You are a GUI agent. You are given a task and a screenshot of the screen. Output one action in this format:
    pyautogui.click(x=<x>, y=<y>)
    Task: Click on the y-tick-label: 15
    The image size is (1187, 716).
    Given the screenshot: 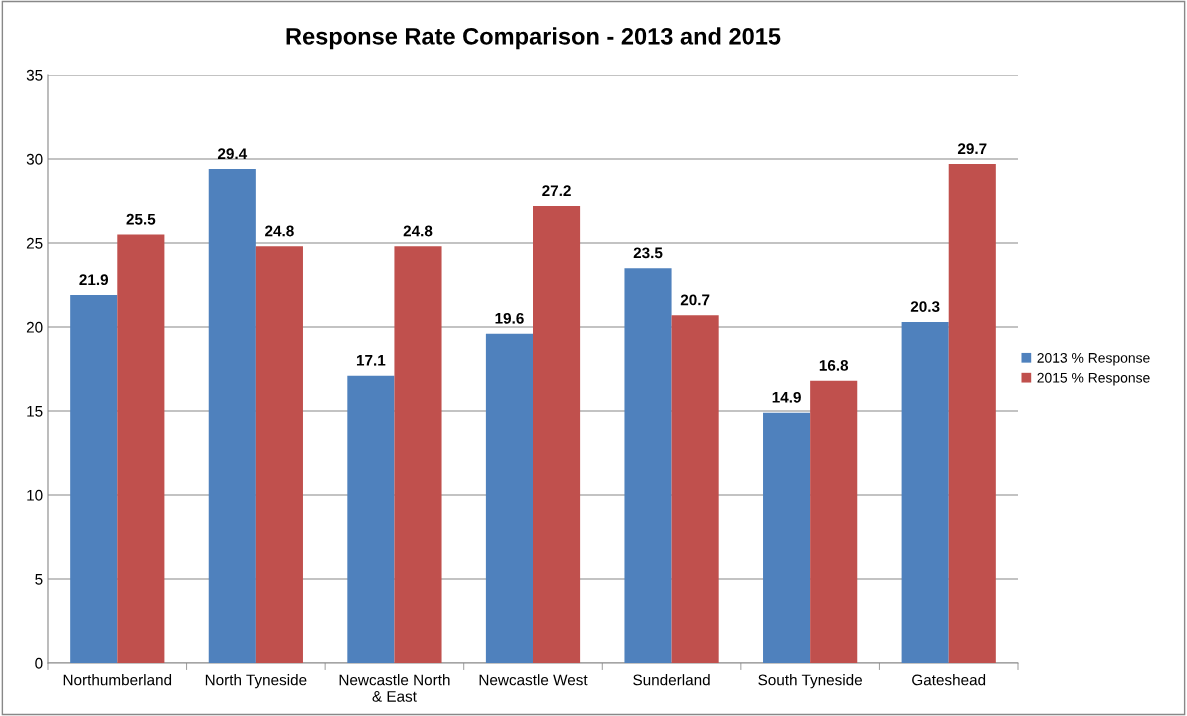 What is the action you would take?
    pyautogui.click(x=35, y=411)
    